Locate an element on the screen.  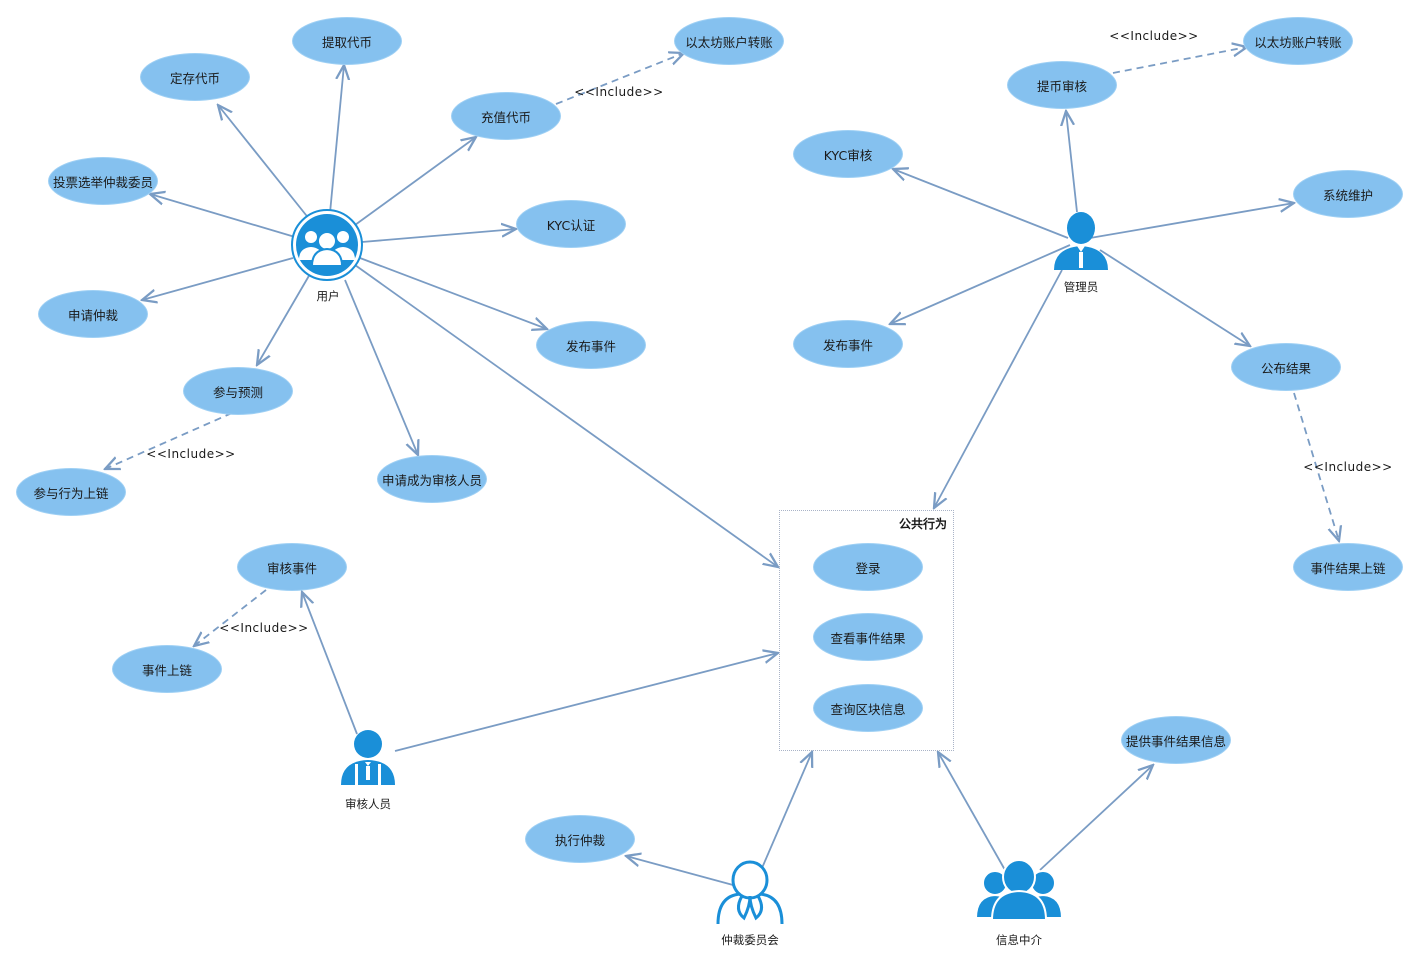
use-case-label: 充值代币 is located at coordinates (505, 117).